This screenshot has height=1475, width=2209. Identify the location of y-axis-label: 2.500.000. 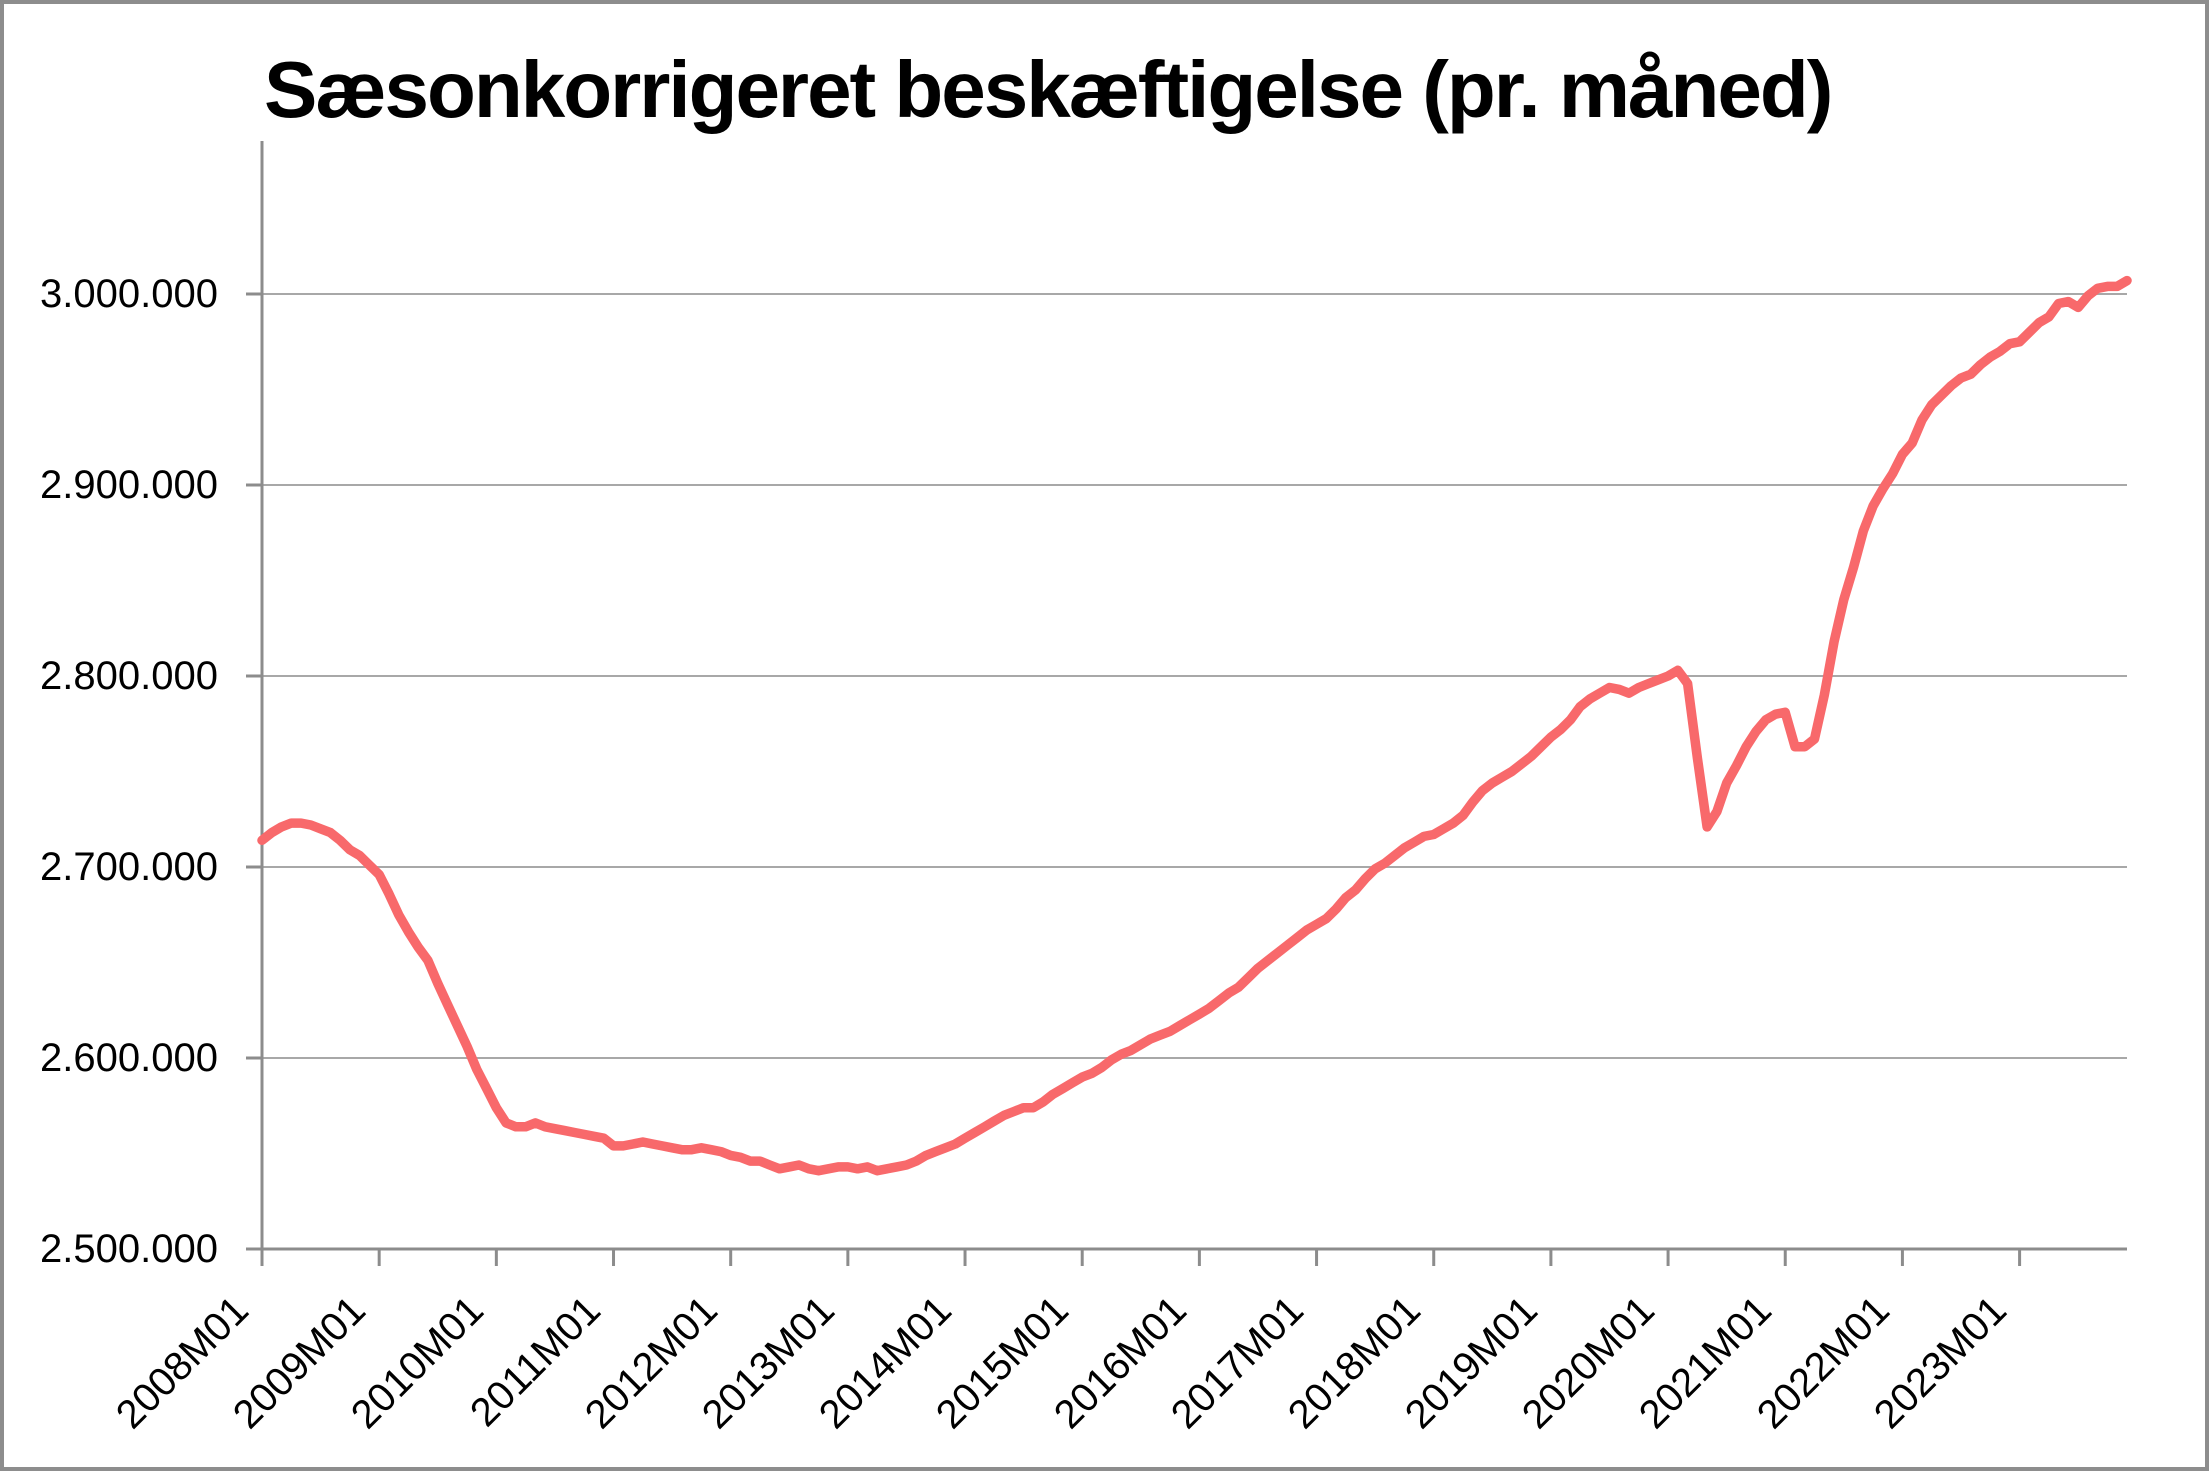
(129, 1249).